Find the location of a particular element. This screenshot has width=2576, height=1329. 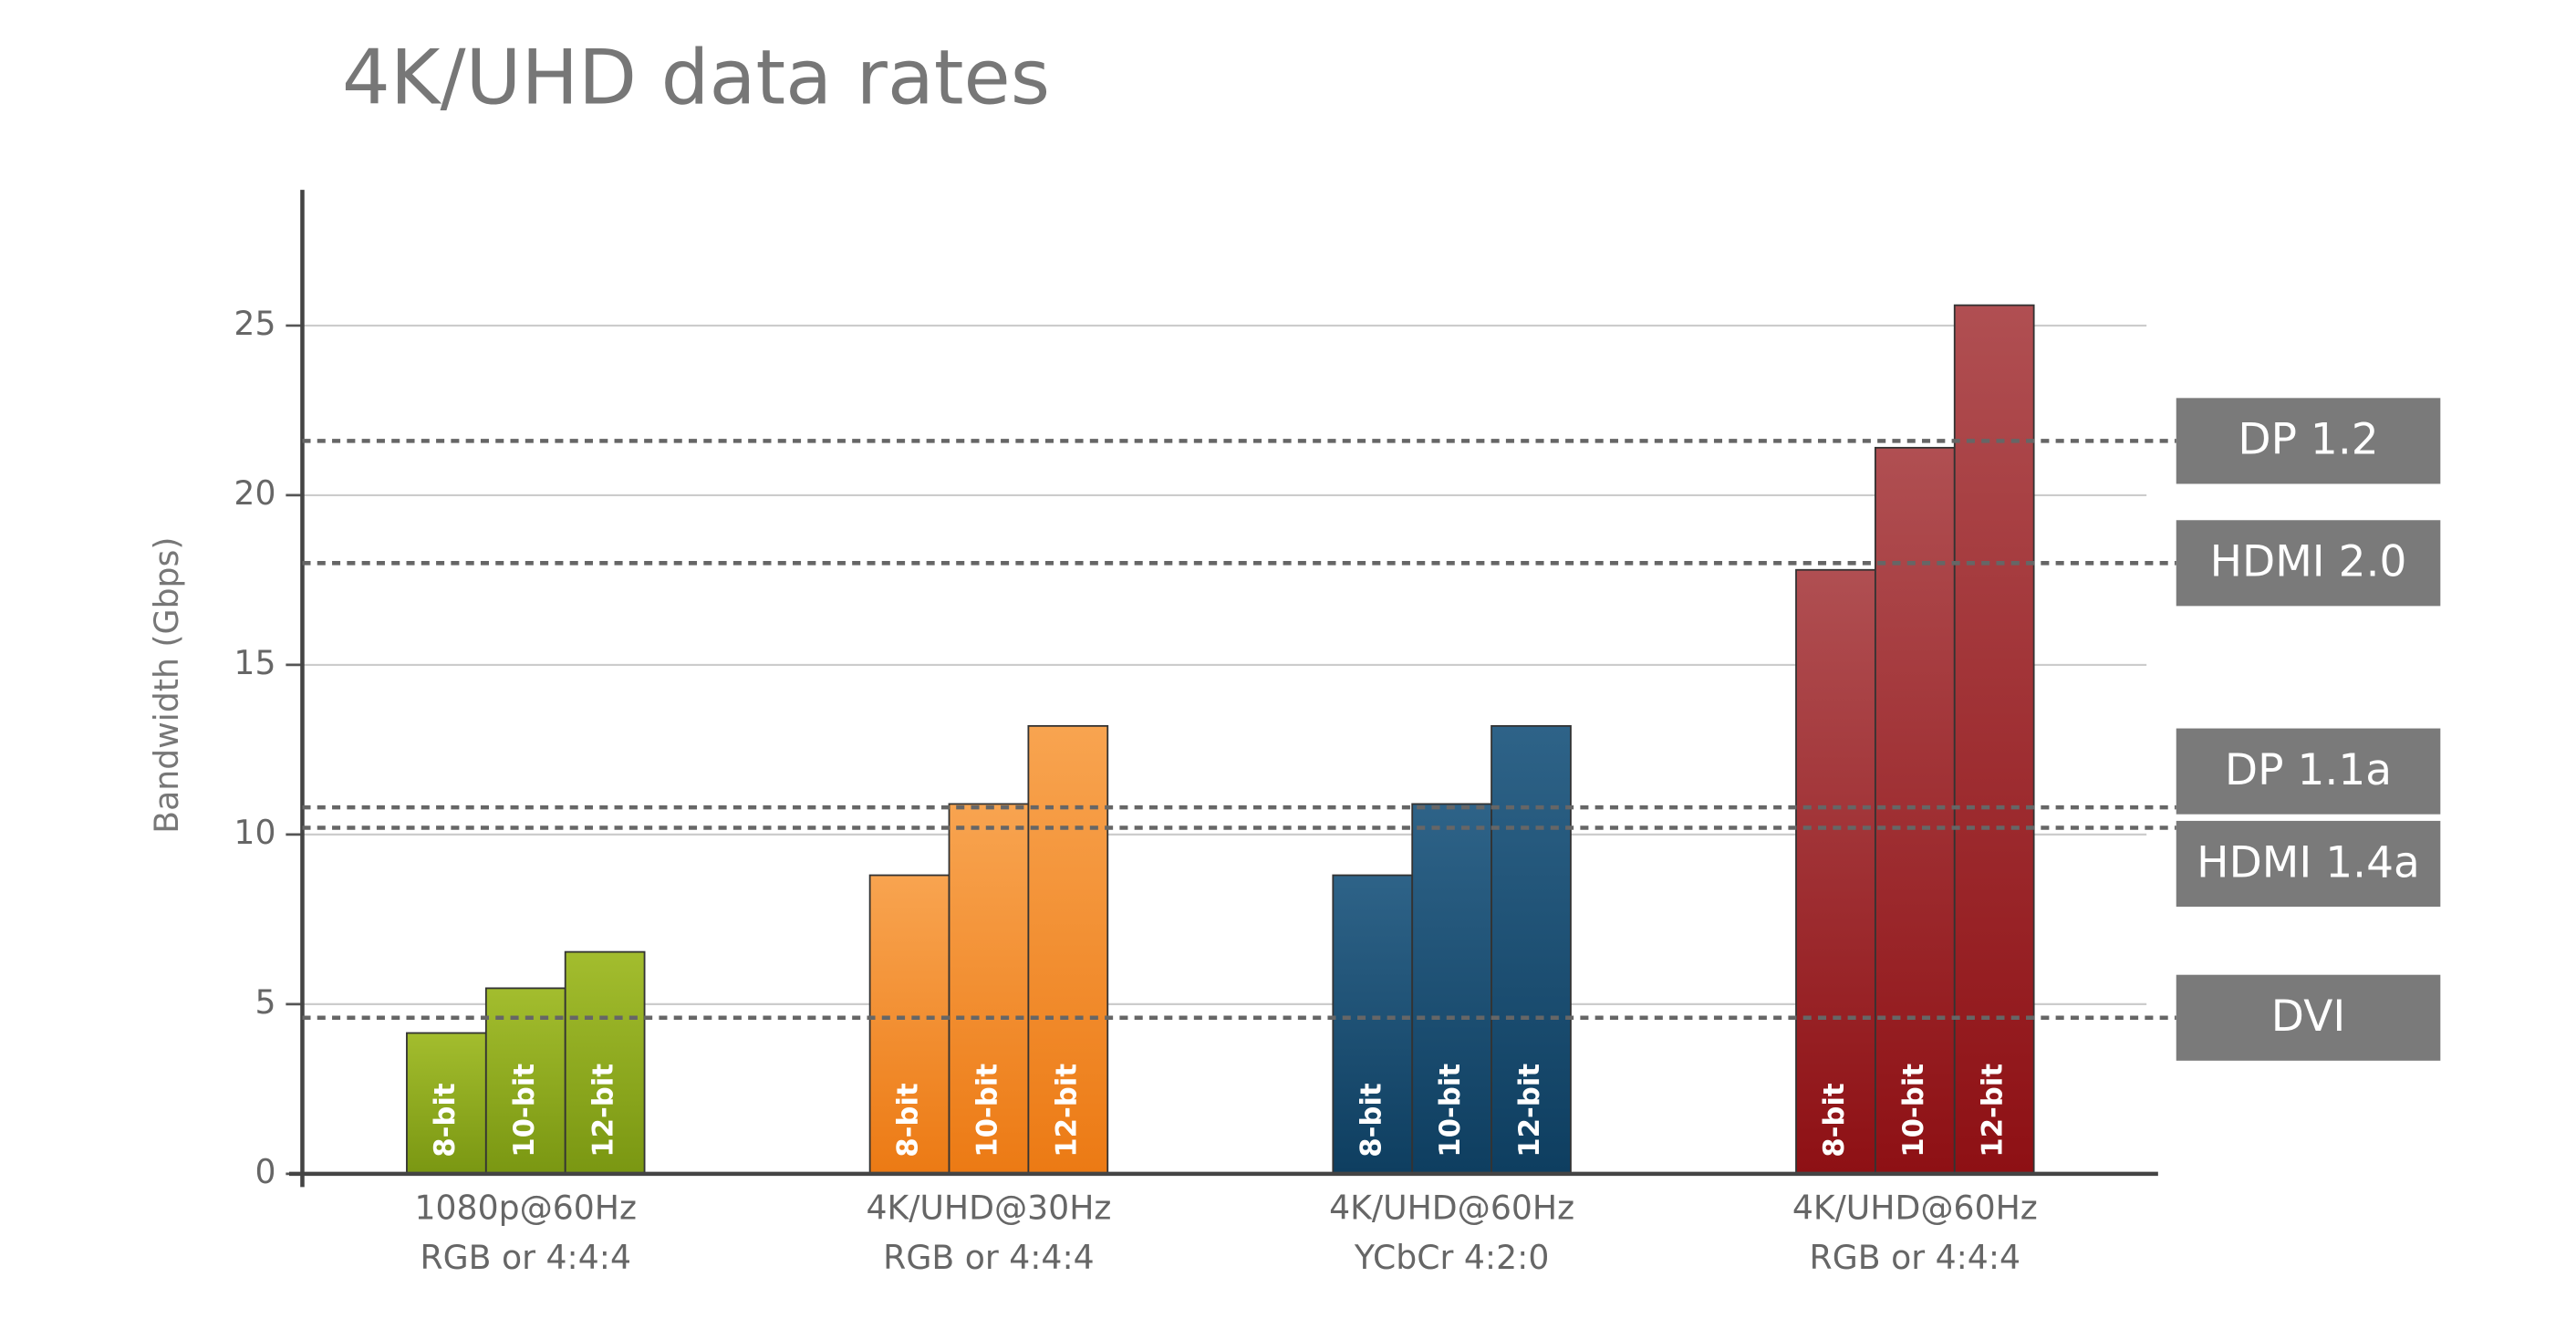

y-tick-label: 20 is located at coordinates (254, 493).